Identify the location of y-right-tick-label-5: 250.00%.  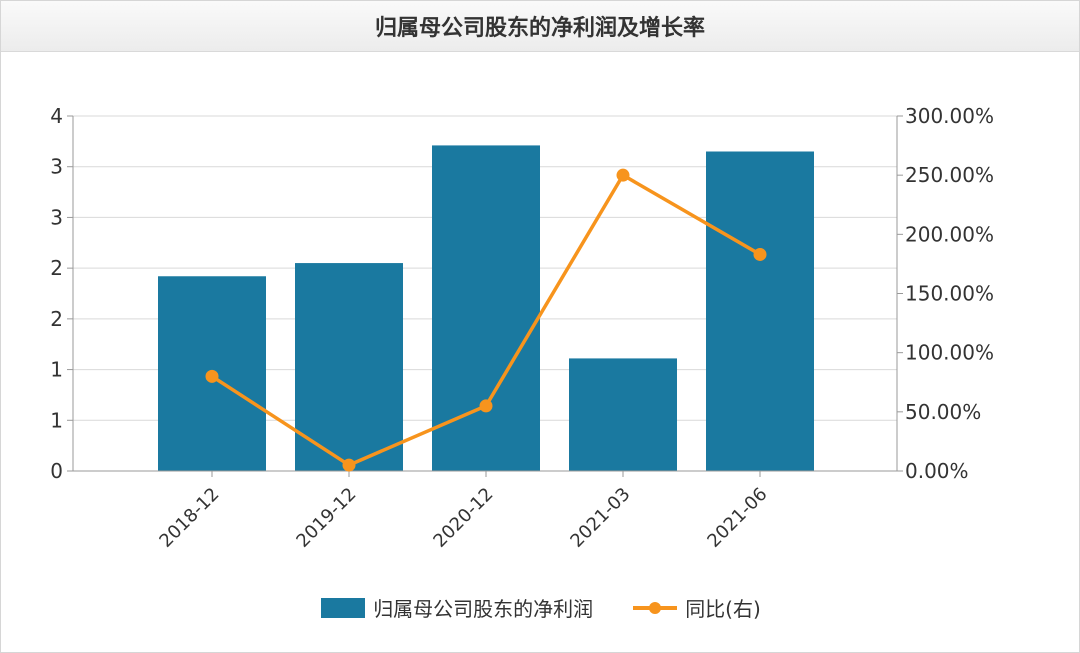
(949, 175).